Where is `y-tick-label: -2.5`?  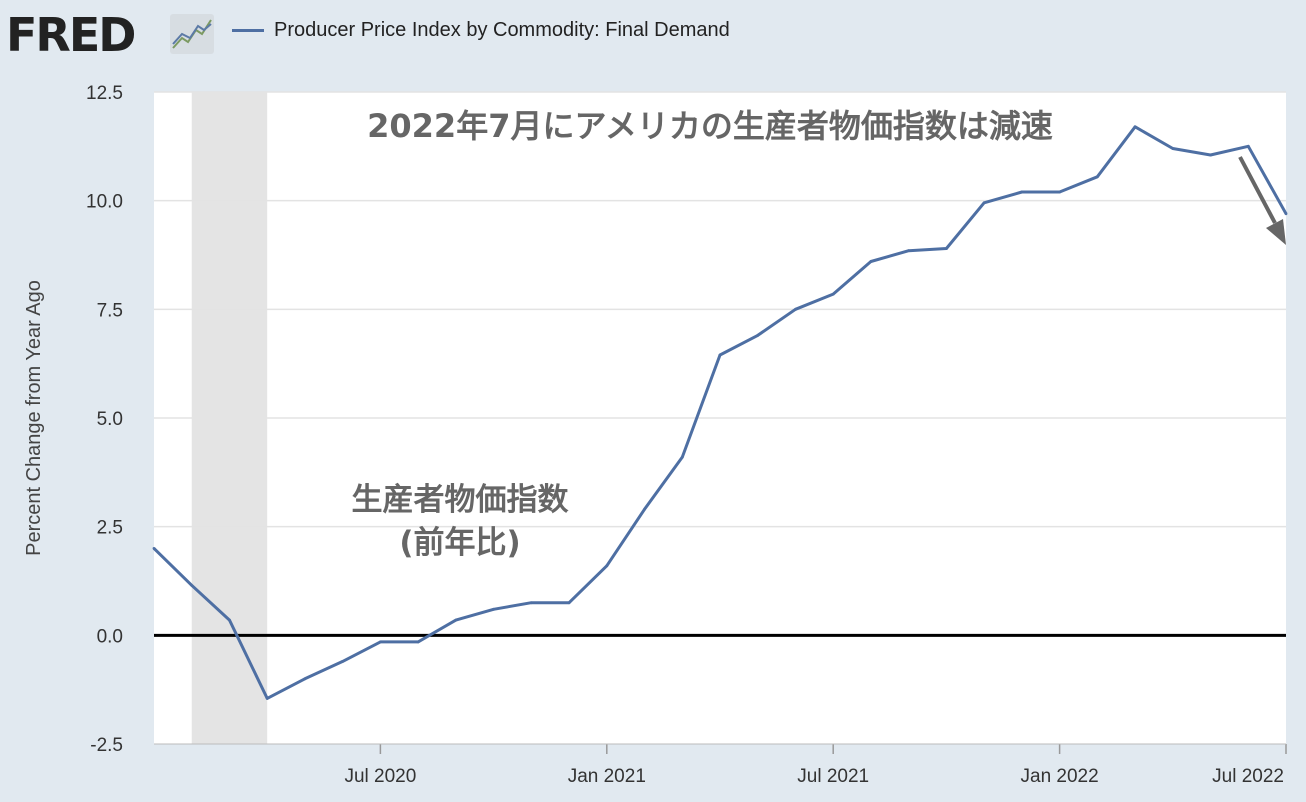
y-tick-label: -2.5 is located at coordinates (106, 745).